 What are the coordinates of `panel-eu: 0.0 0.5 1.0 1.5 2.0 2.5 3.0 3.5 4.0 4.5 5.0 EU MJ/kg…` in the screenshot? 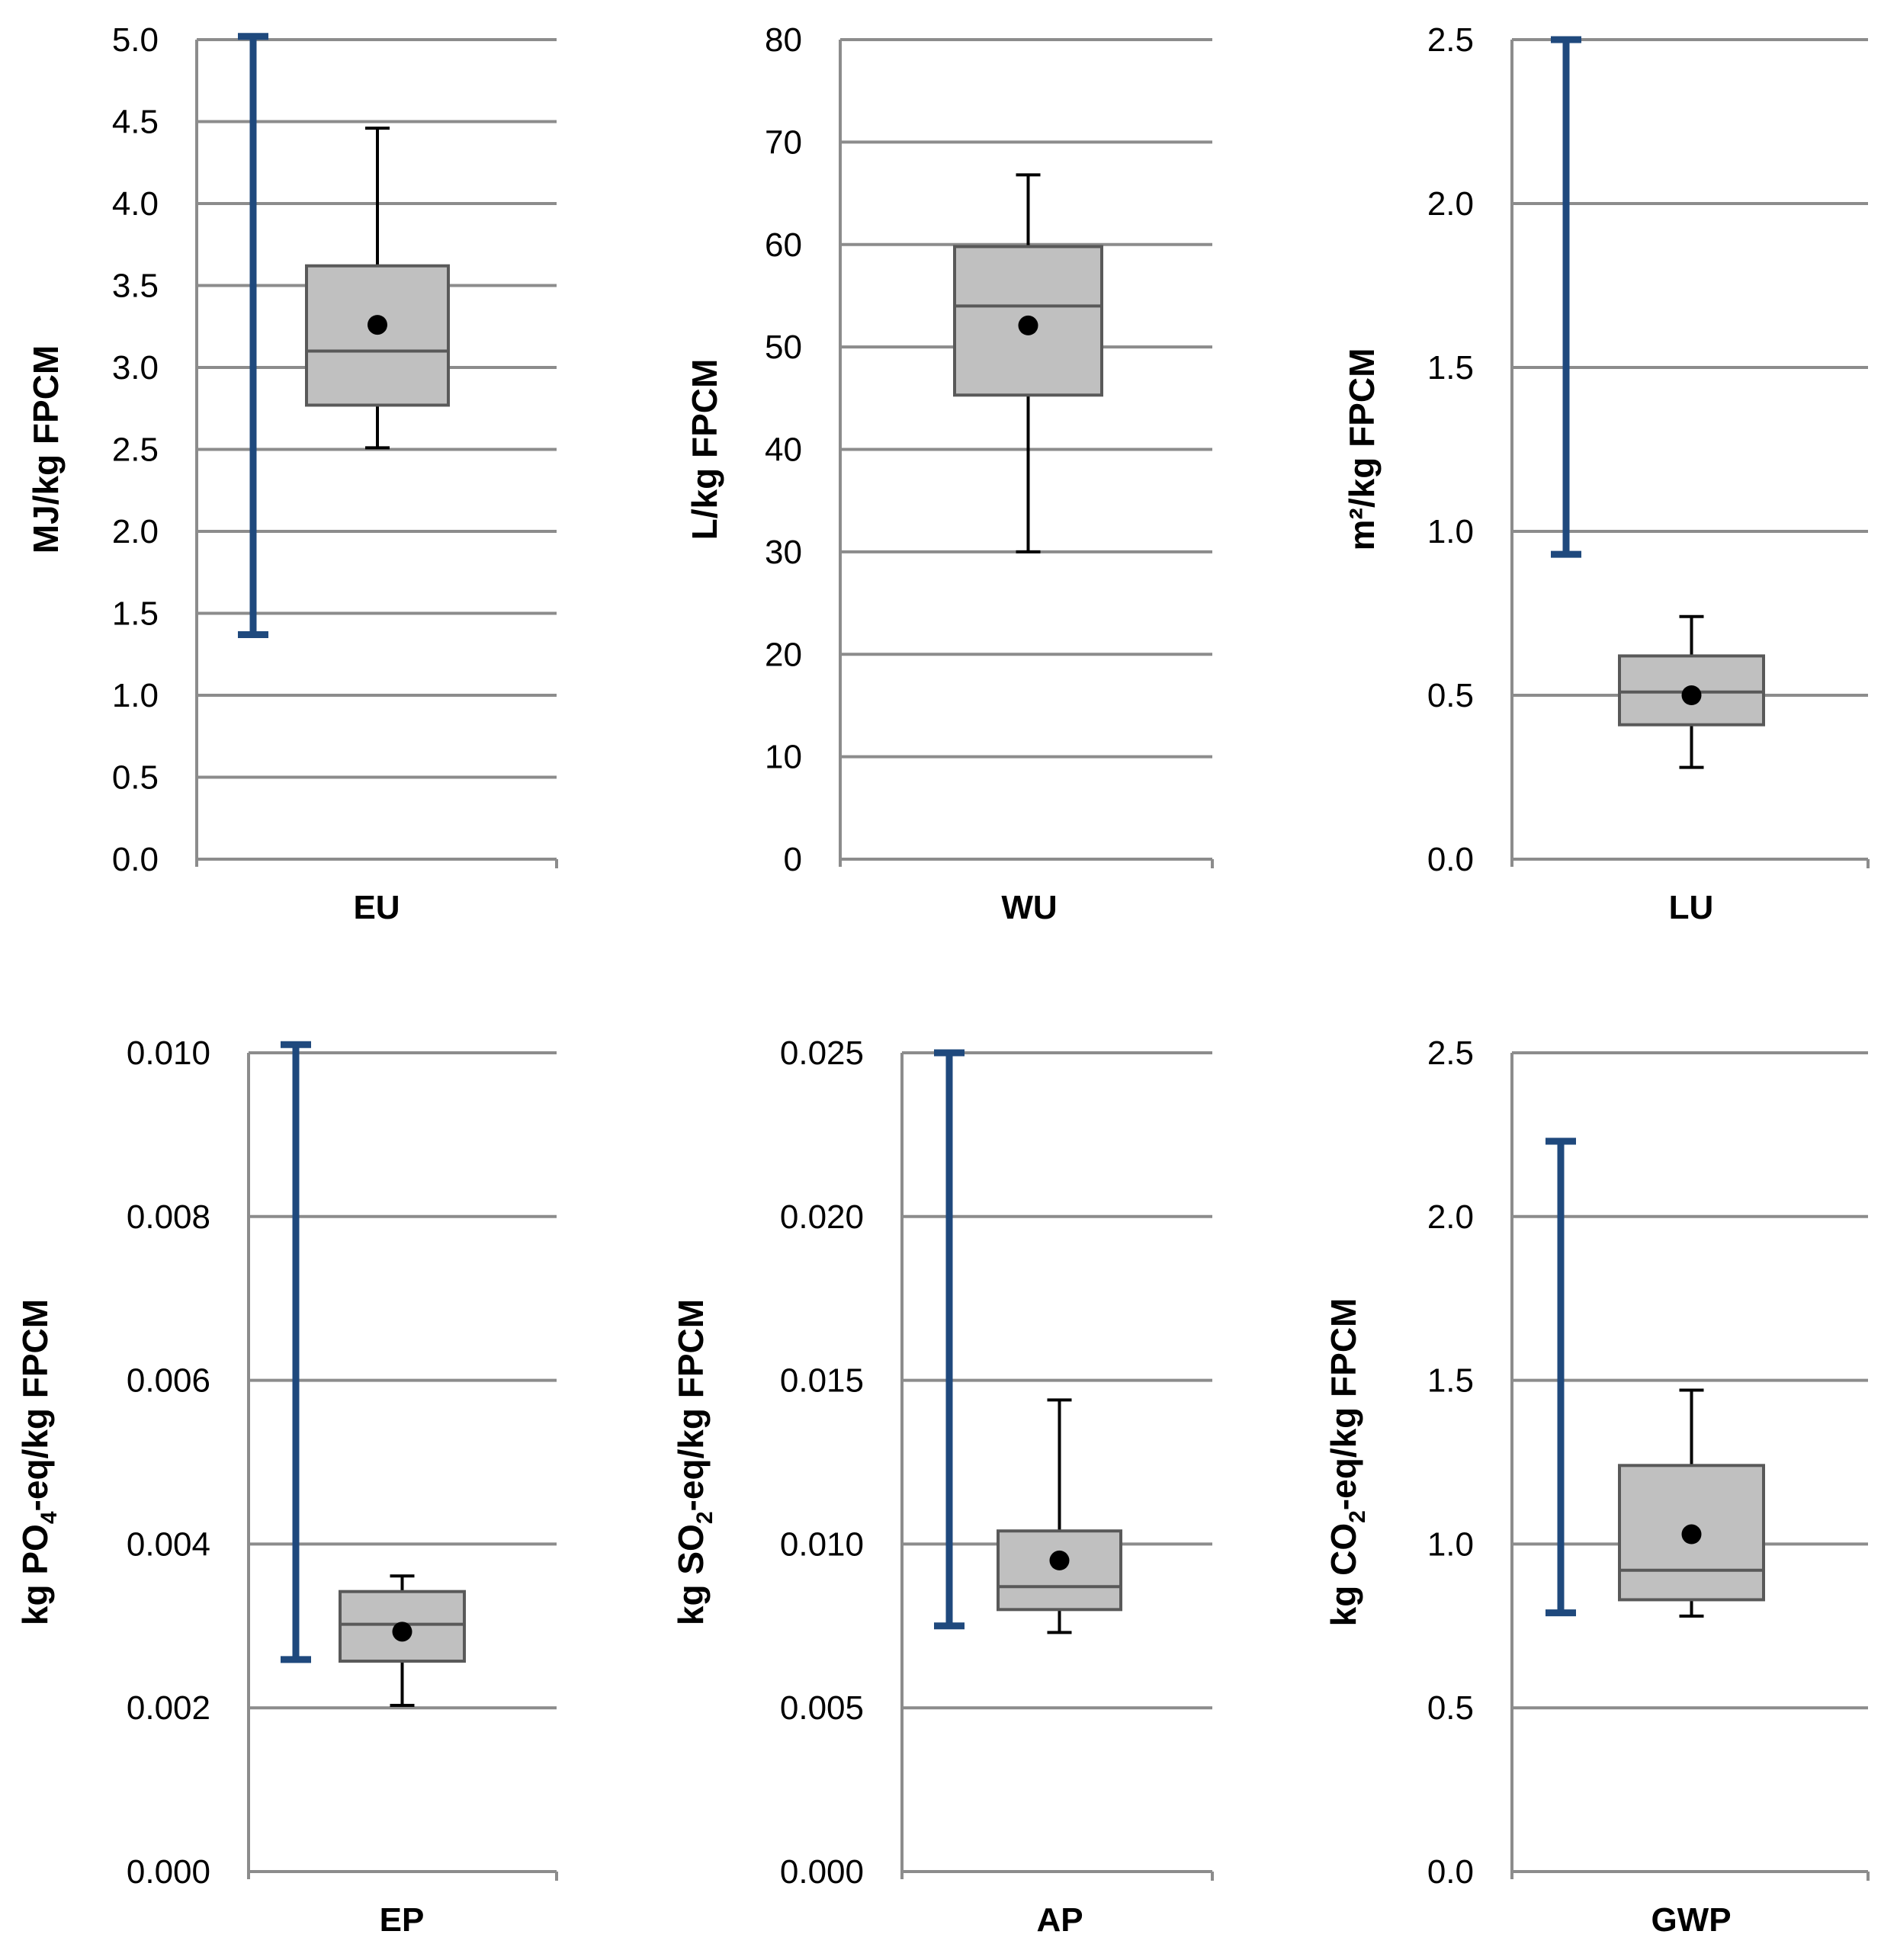 It's located at (292, 473).